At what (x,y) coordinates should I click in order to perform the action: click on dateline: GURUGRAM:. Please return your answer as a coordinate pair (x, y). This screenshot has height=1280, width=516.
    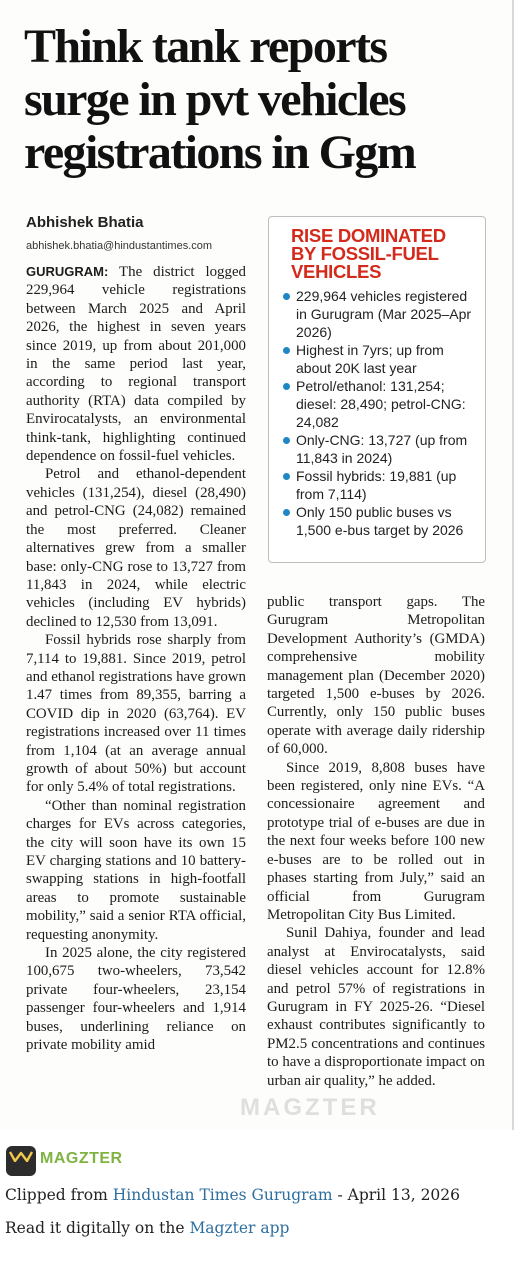
    Looking at the image, I should click on (67, 271).